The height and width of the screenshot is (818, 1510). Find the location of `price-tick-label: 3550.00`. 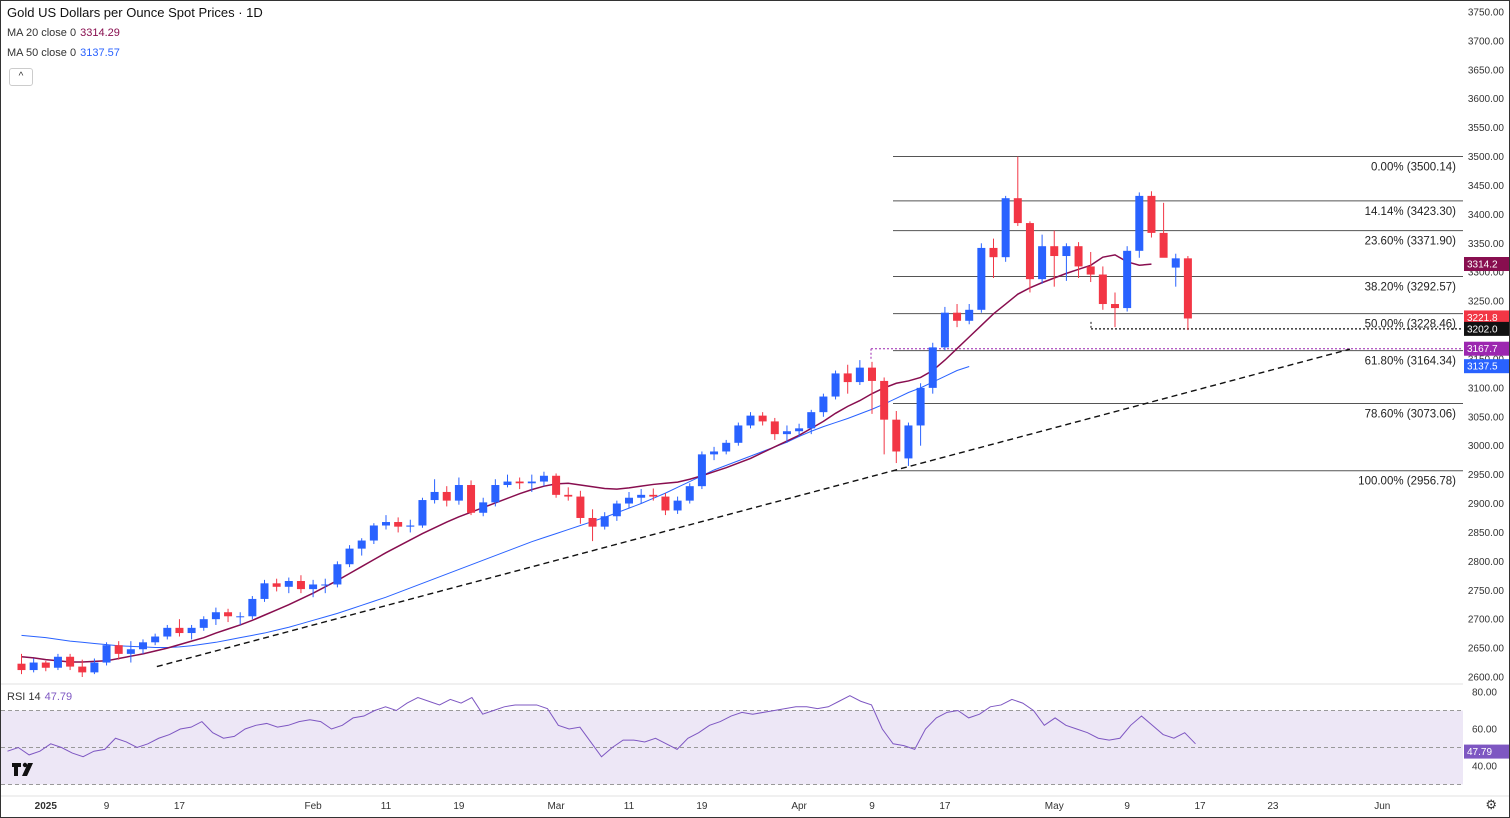

price-tick-label: 3550.00 is located at coordinates (1486, 128).